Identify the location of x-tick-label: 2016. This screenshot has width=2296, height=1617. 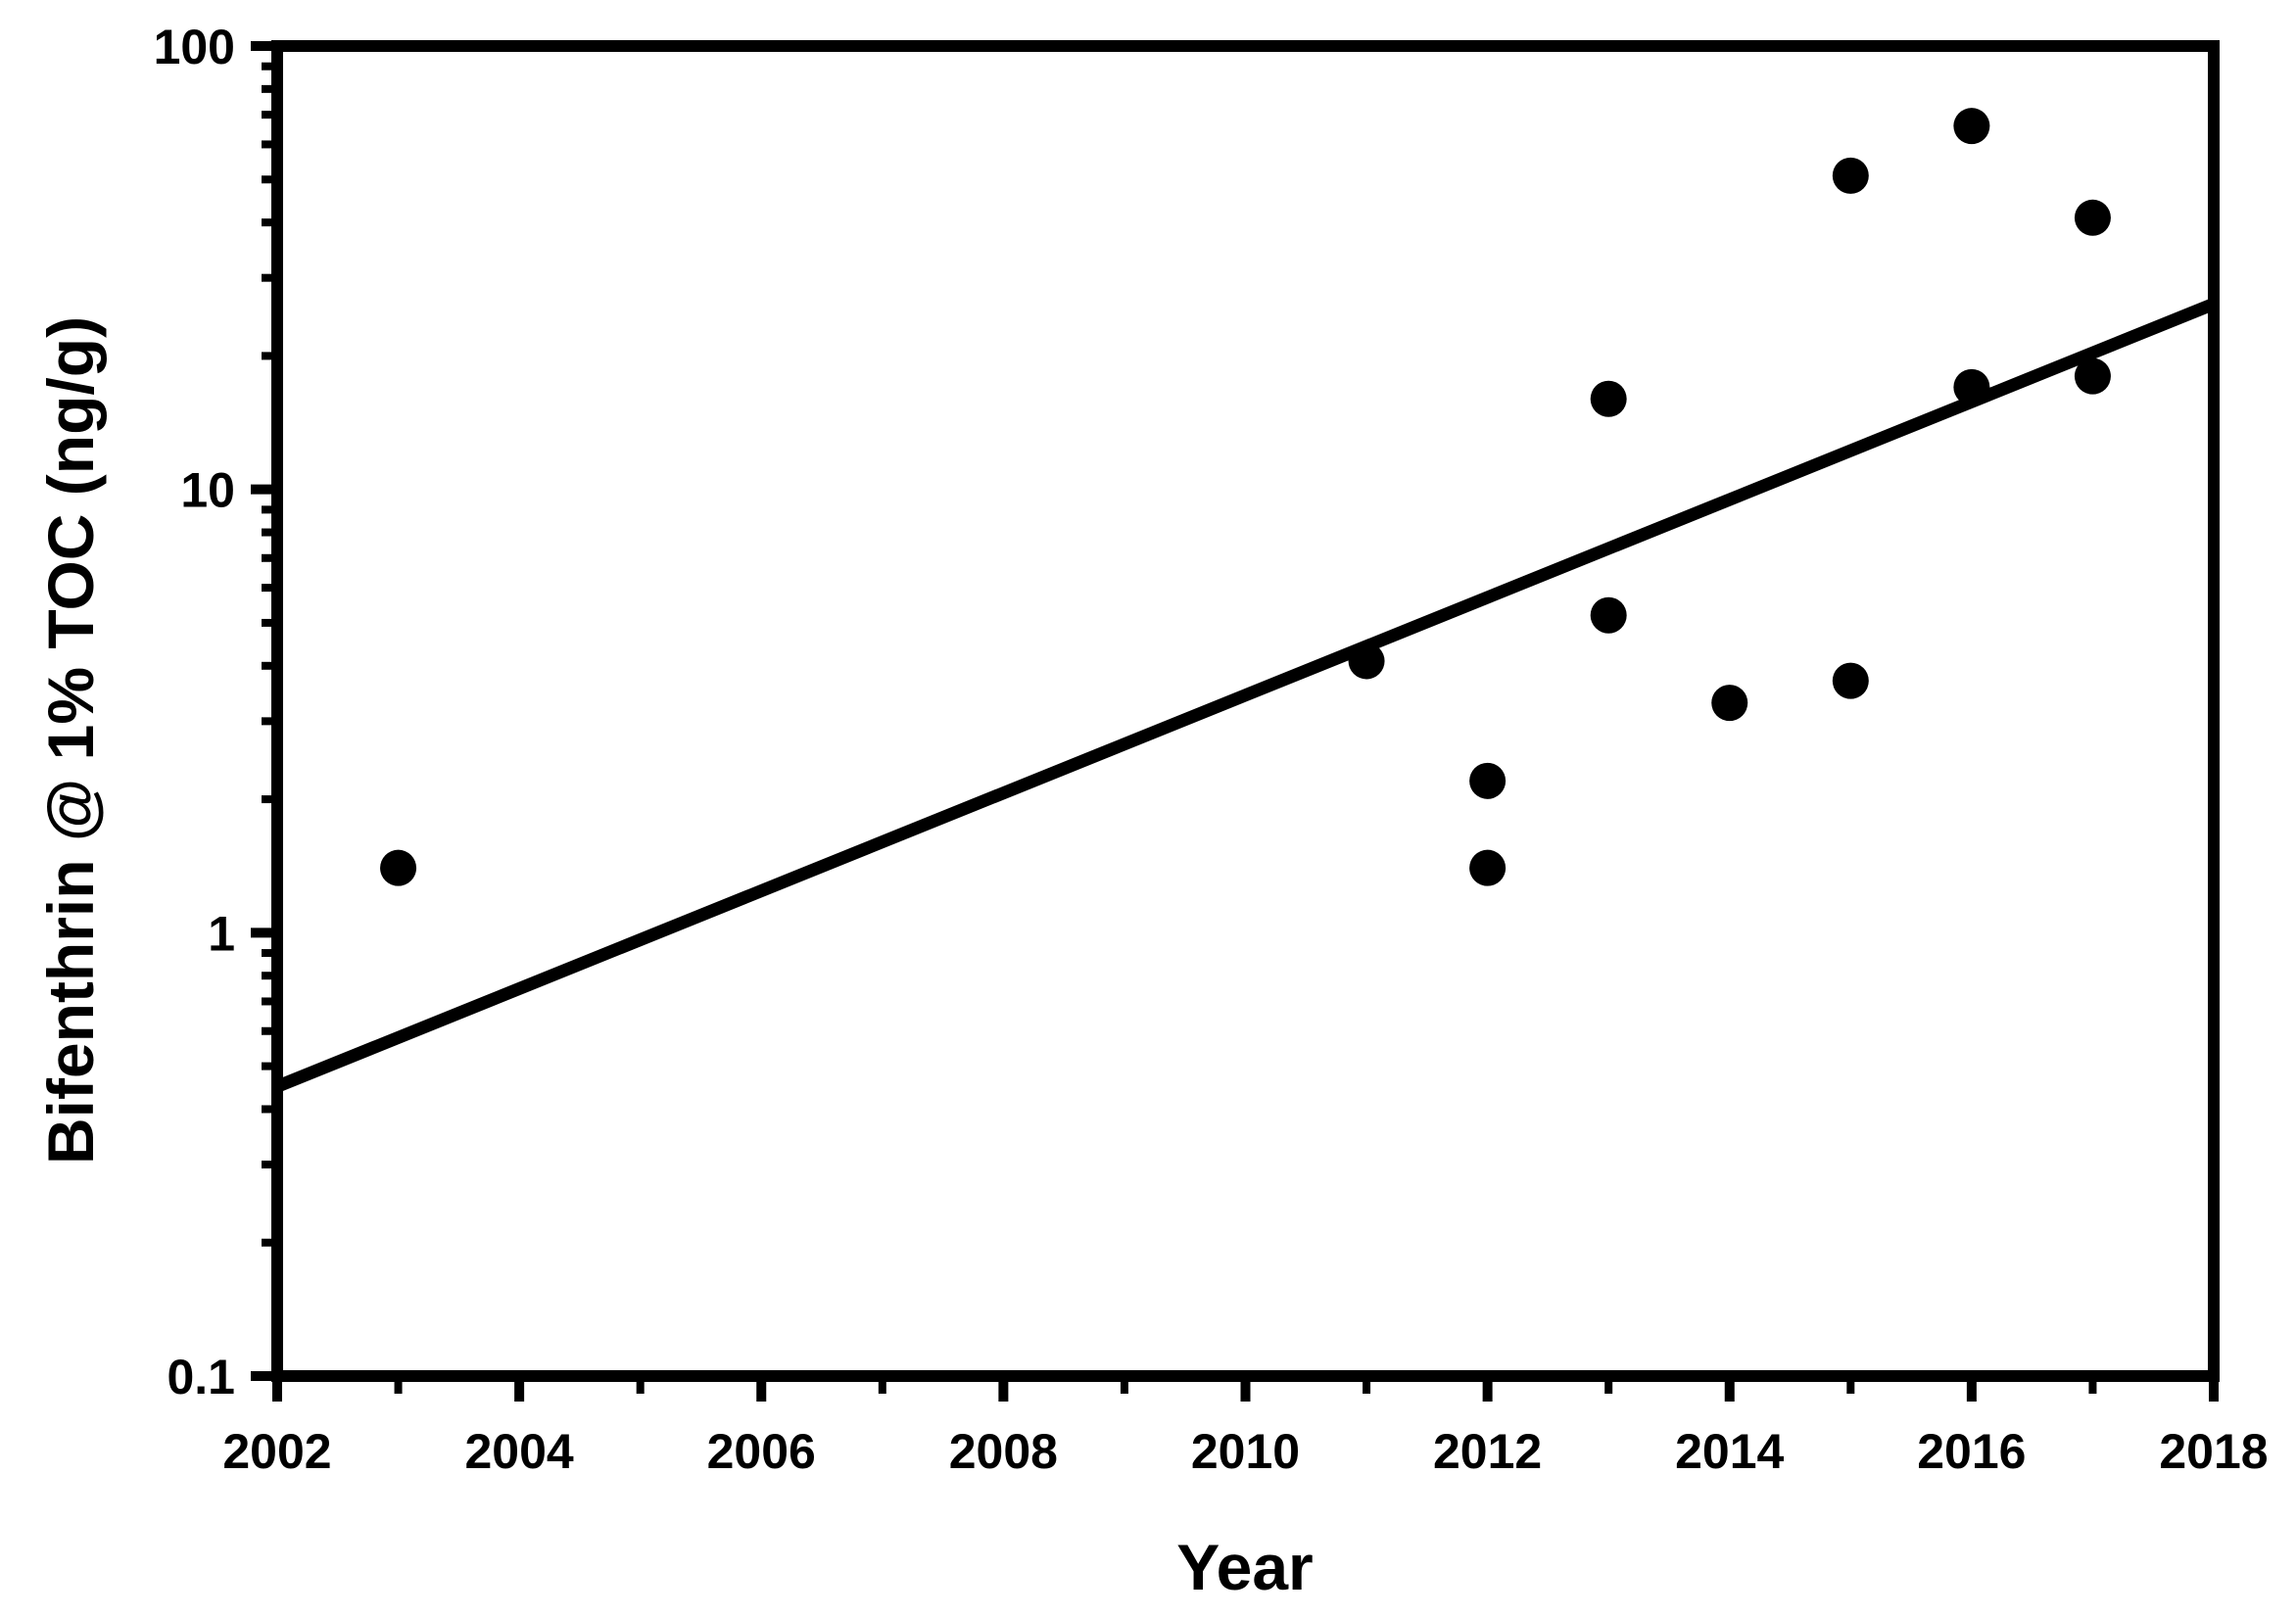
(1972, 1451).